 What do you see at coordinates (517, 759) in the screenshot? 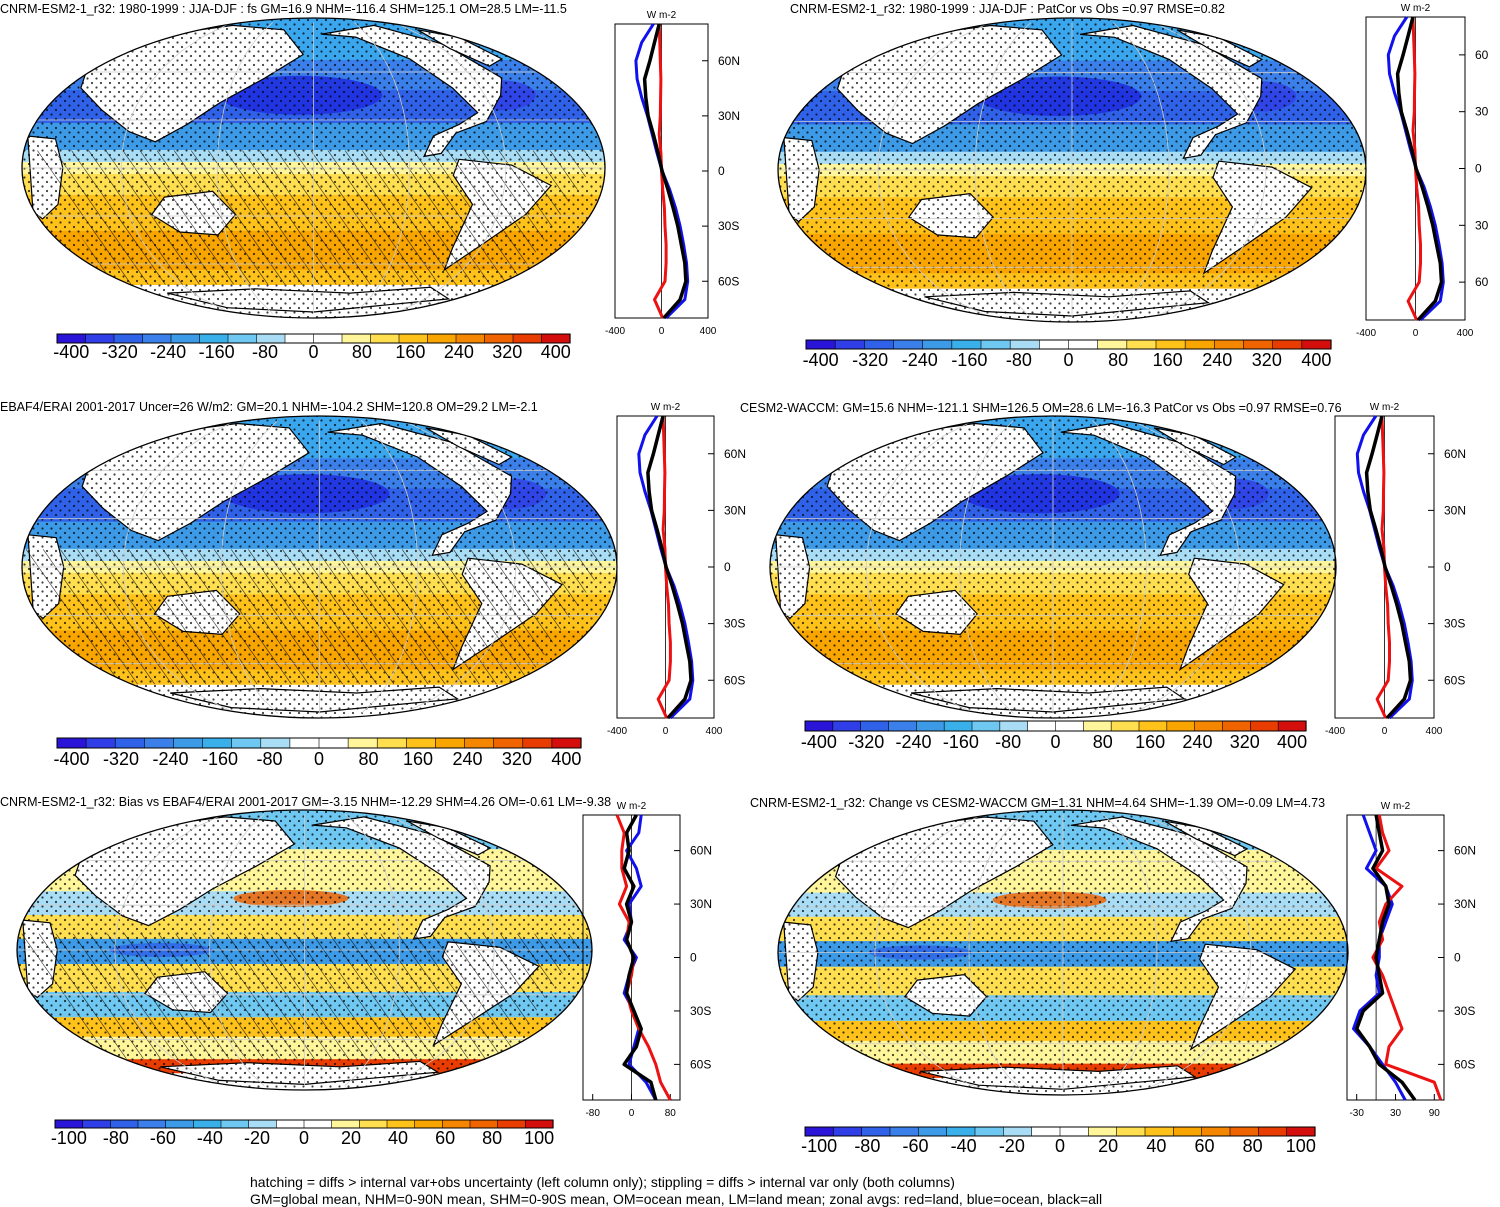
I see `colorbar-label: 320` at bounding box center [517, 759].